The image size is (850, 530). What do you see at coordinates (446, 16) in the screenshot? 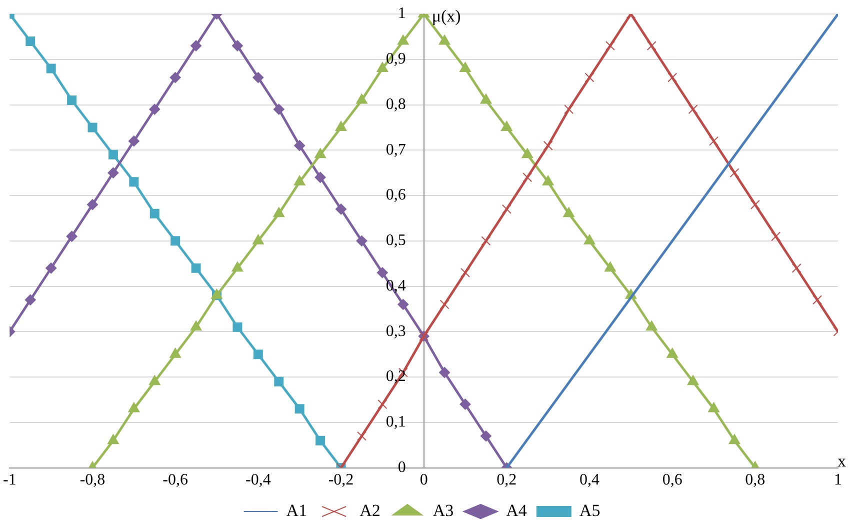
I see `y-axis-title: μ(x)` at bounding box center [446, 16].